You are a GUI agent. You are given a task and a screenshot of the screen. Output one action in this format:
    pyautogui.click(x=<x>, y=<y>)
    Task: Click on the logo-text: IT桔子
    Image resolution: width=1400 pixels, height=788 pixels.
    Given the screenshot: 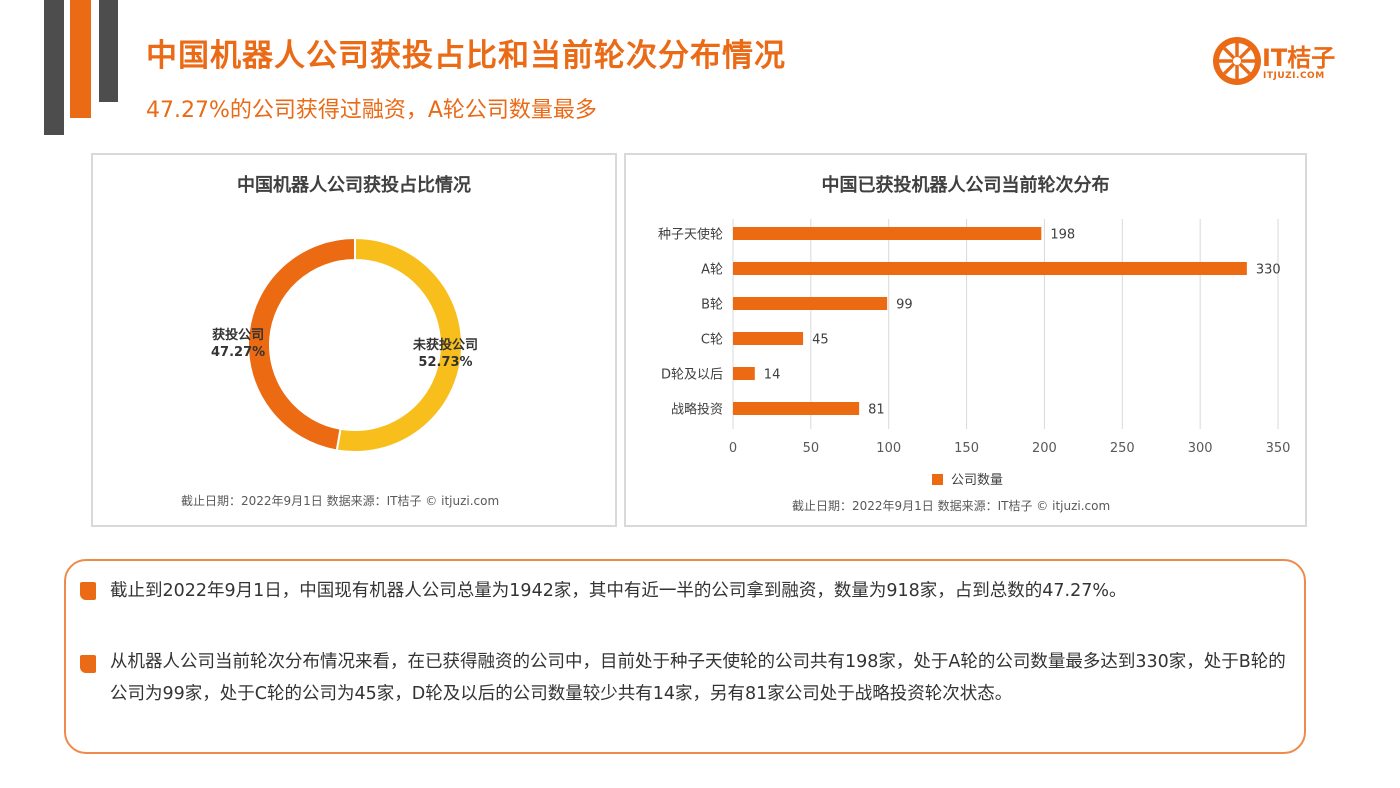 What is the action you would take?
    pyautogui.click(x=1299, y=58)
    